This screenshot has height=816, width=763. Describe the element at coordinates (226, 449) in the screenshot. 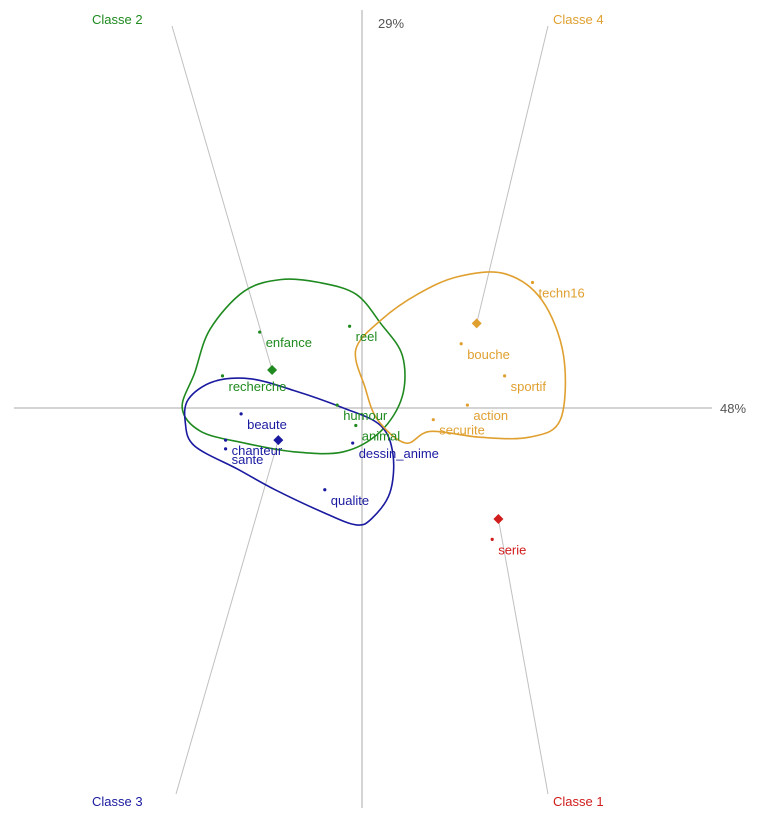

I see `point-sante` at that location.